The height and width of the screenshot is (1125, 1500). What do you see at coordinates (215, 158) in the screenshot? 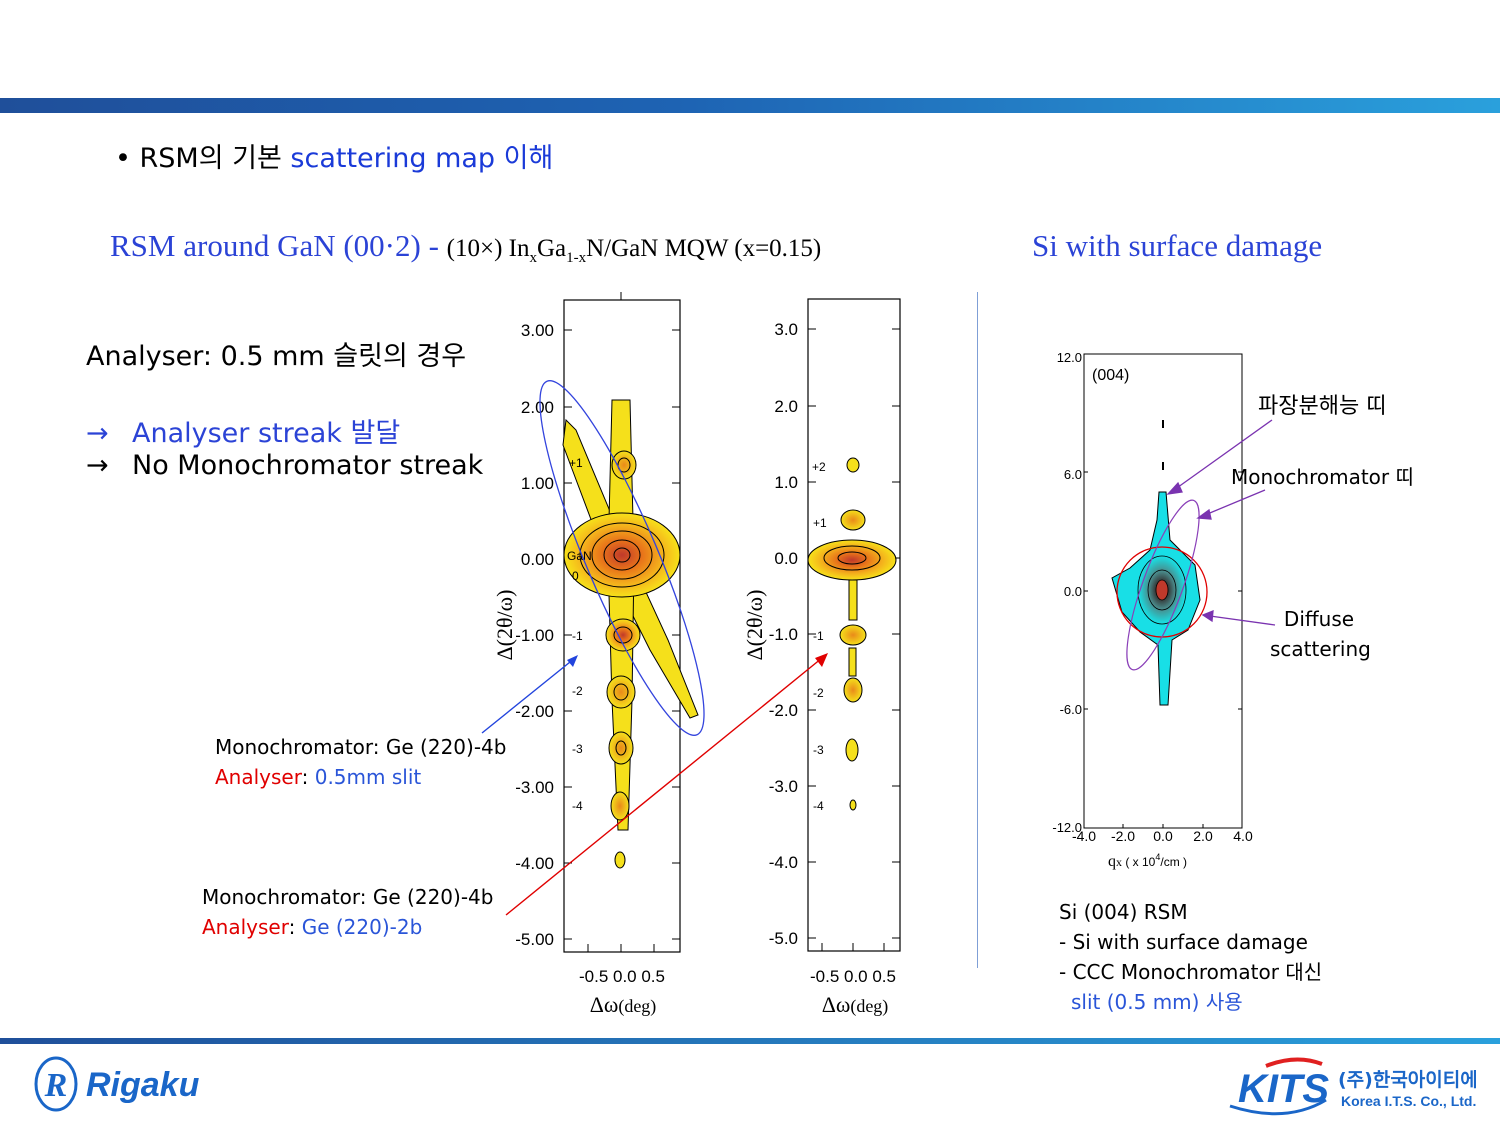
I see `bullet-prefix: RSM의 기본` at bounding box center [215, 158].